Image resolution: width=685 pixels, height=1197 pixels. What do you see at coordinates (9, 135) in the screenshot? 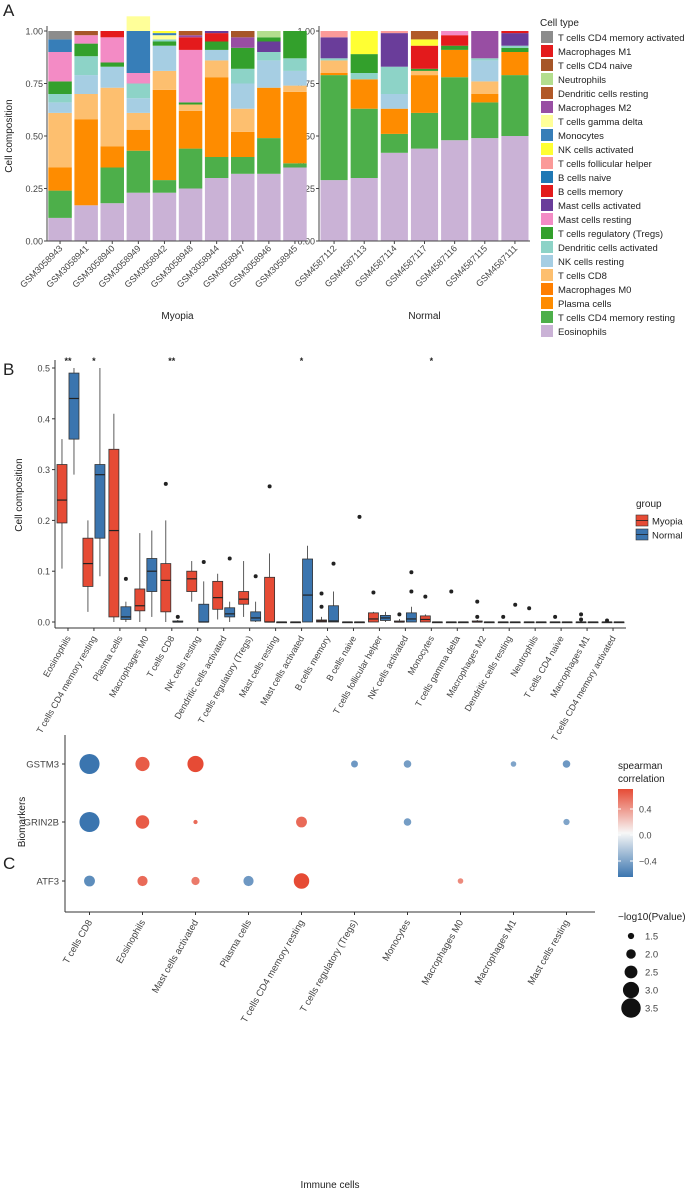
I see `panel-a-ylabel: Cell composition` at bounding box center [9, 135].